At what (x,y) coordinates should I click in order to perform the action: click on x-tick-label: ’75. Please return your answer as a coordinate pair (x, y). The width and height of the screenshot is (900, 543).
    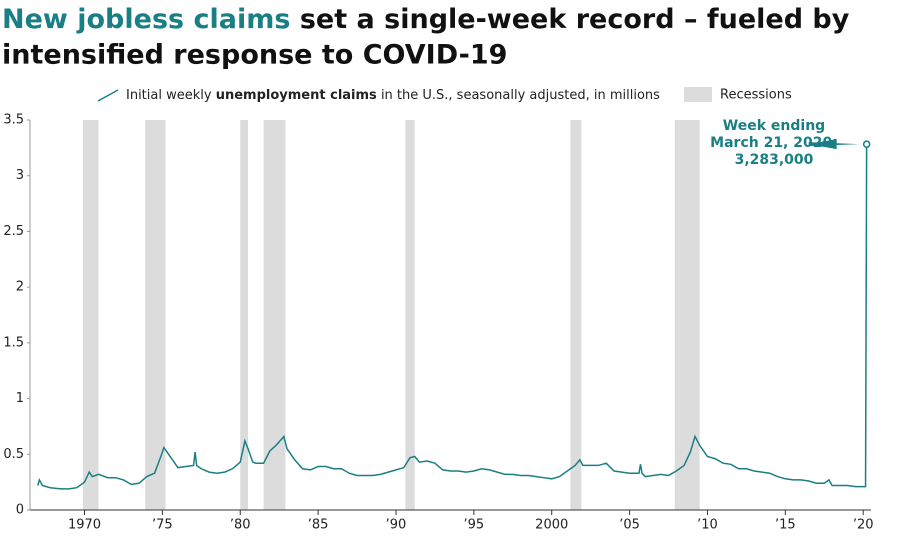
    Looking at the image, I should click on (162, 525).